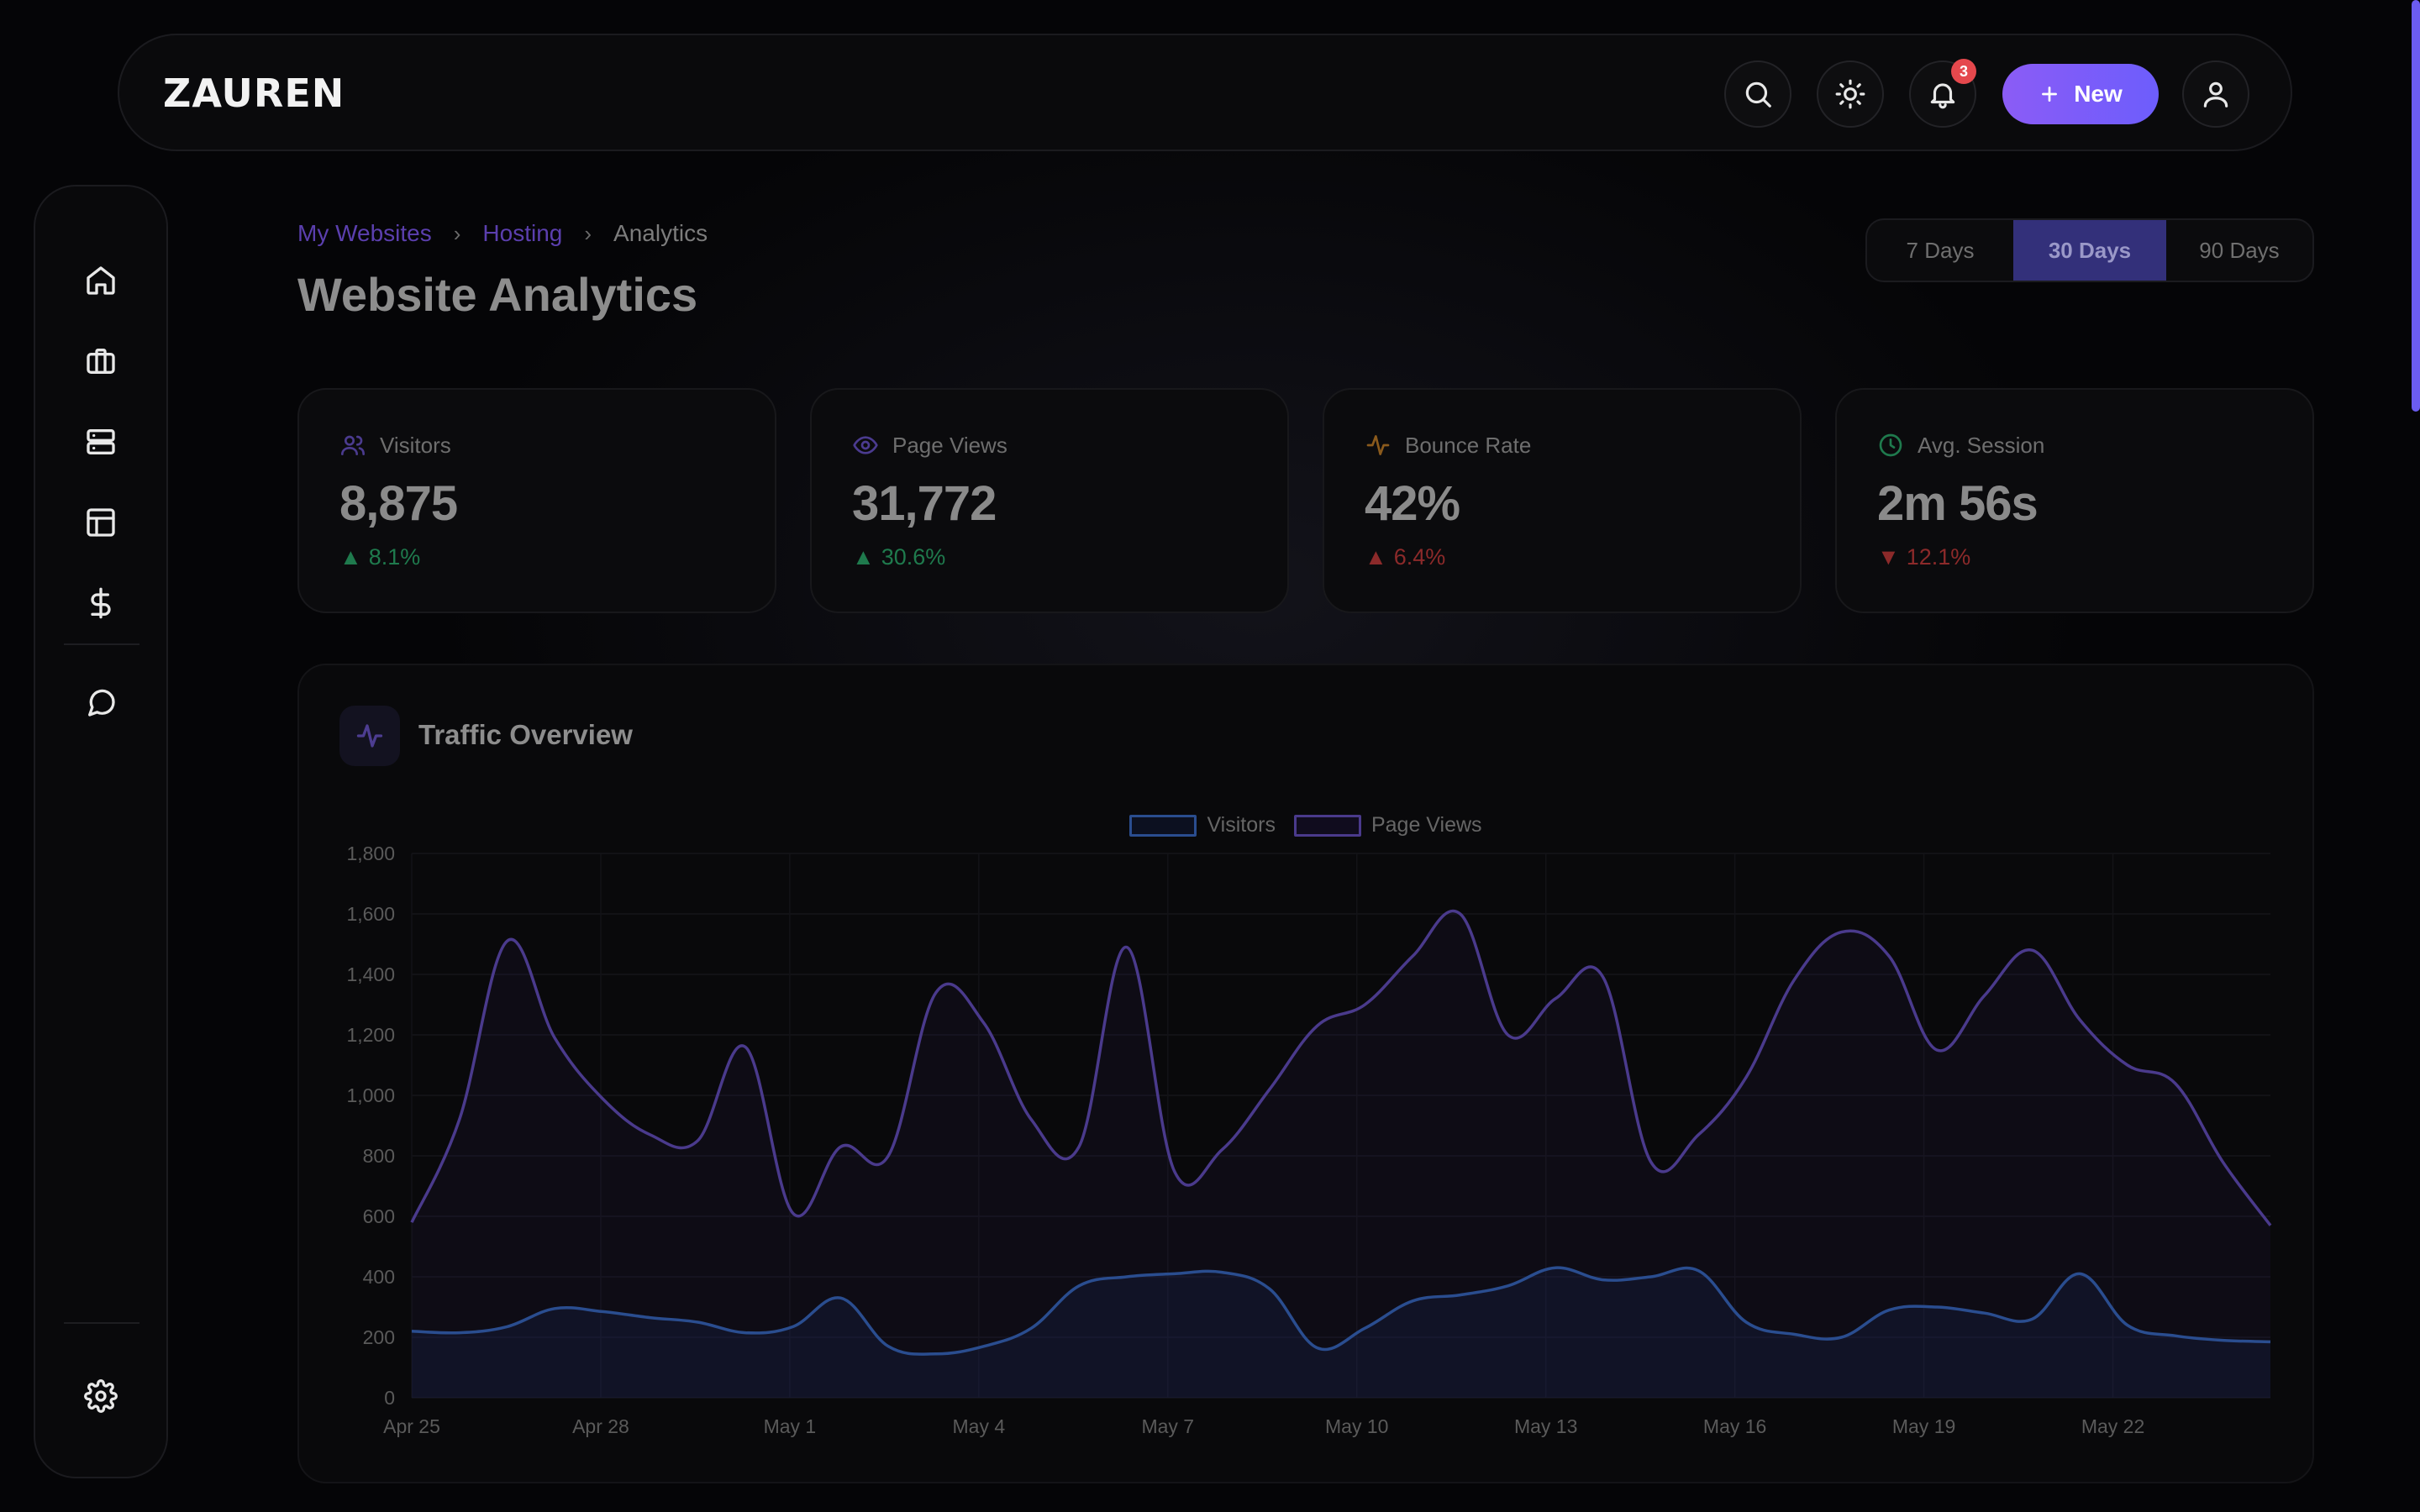 This screenshot has width=2420, height=1512. I want to click on gear-icon, so click(101, 1396).